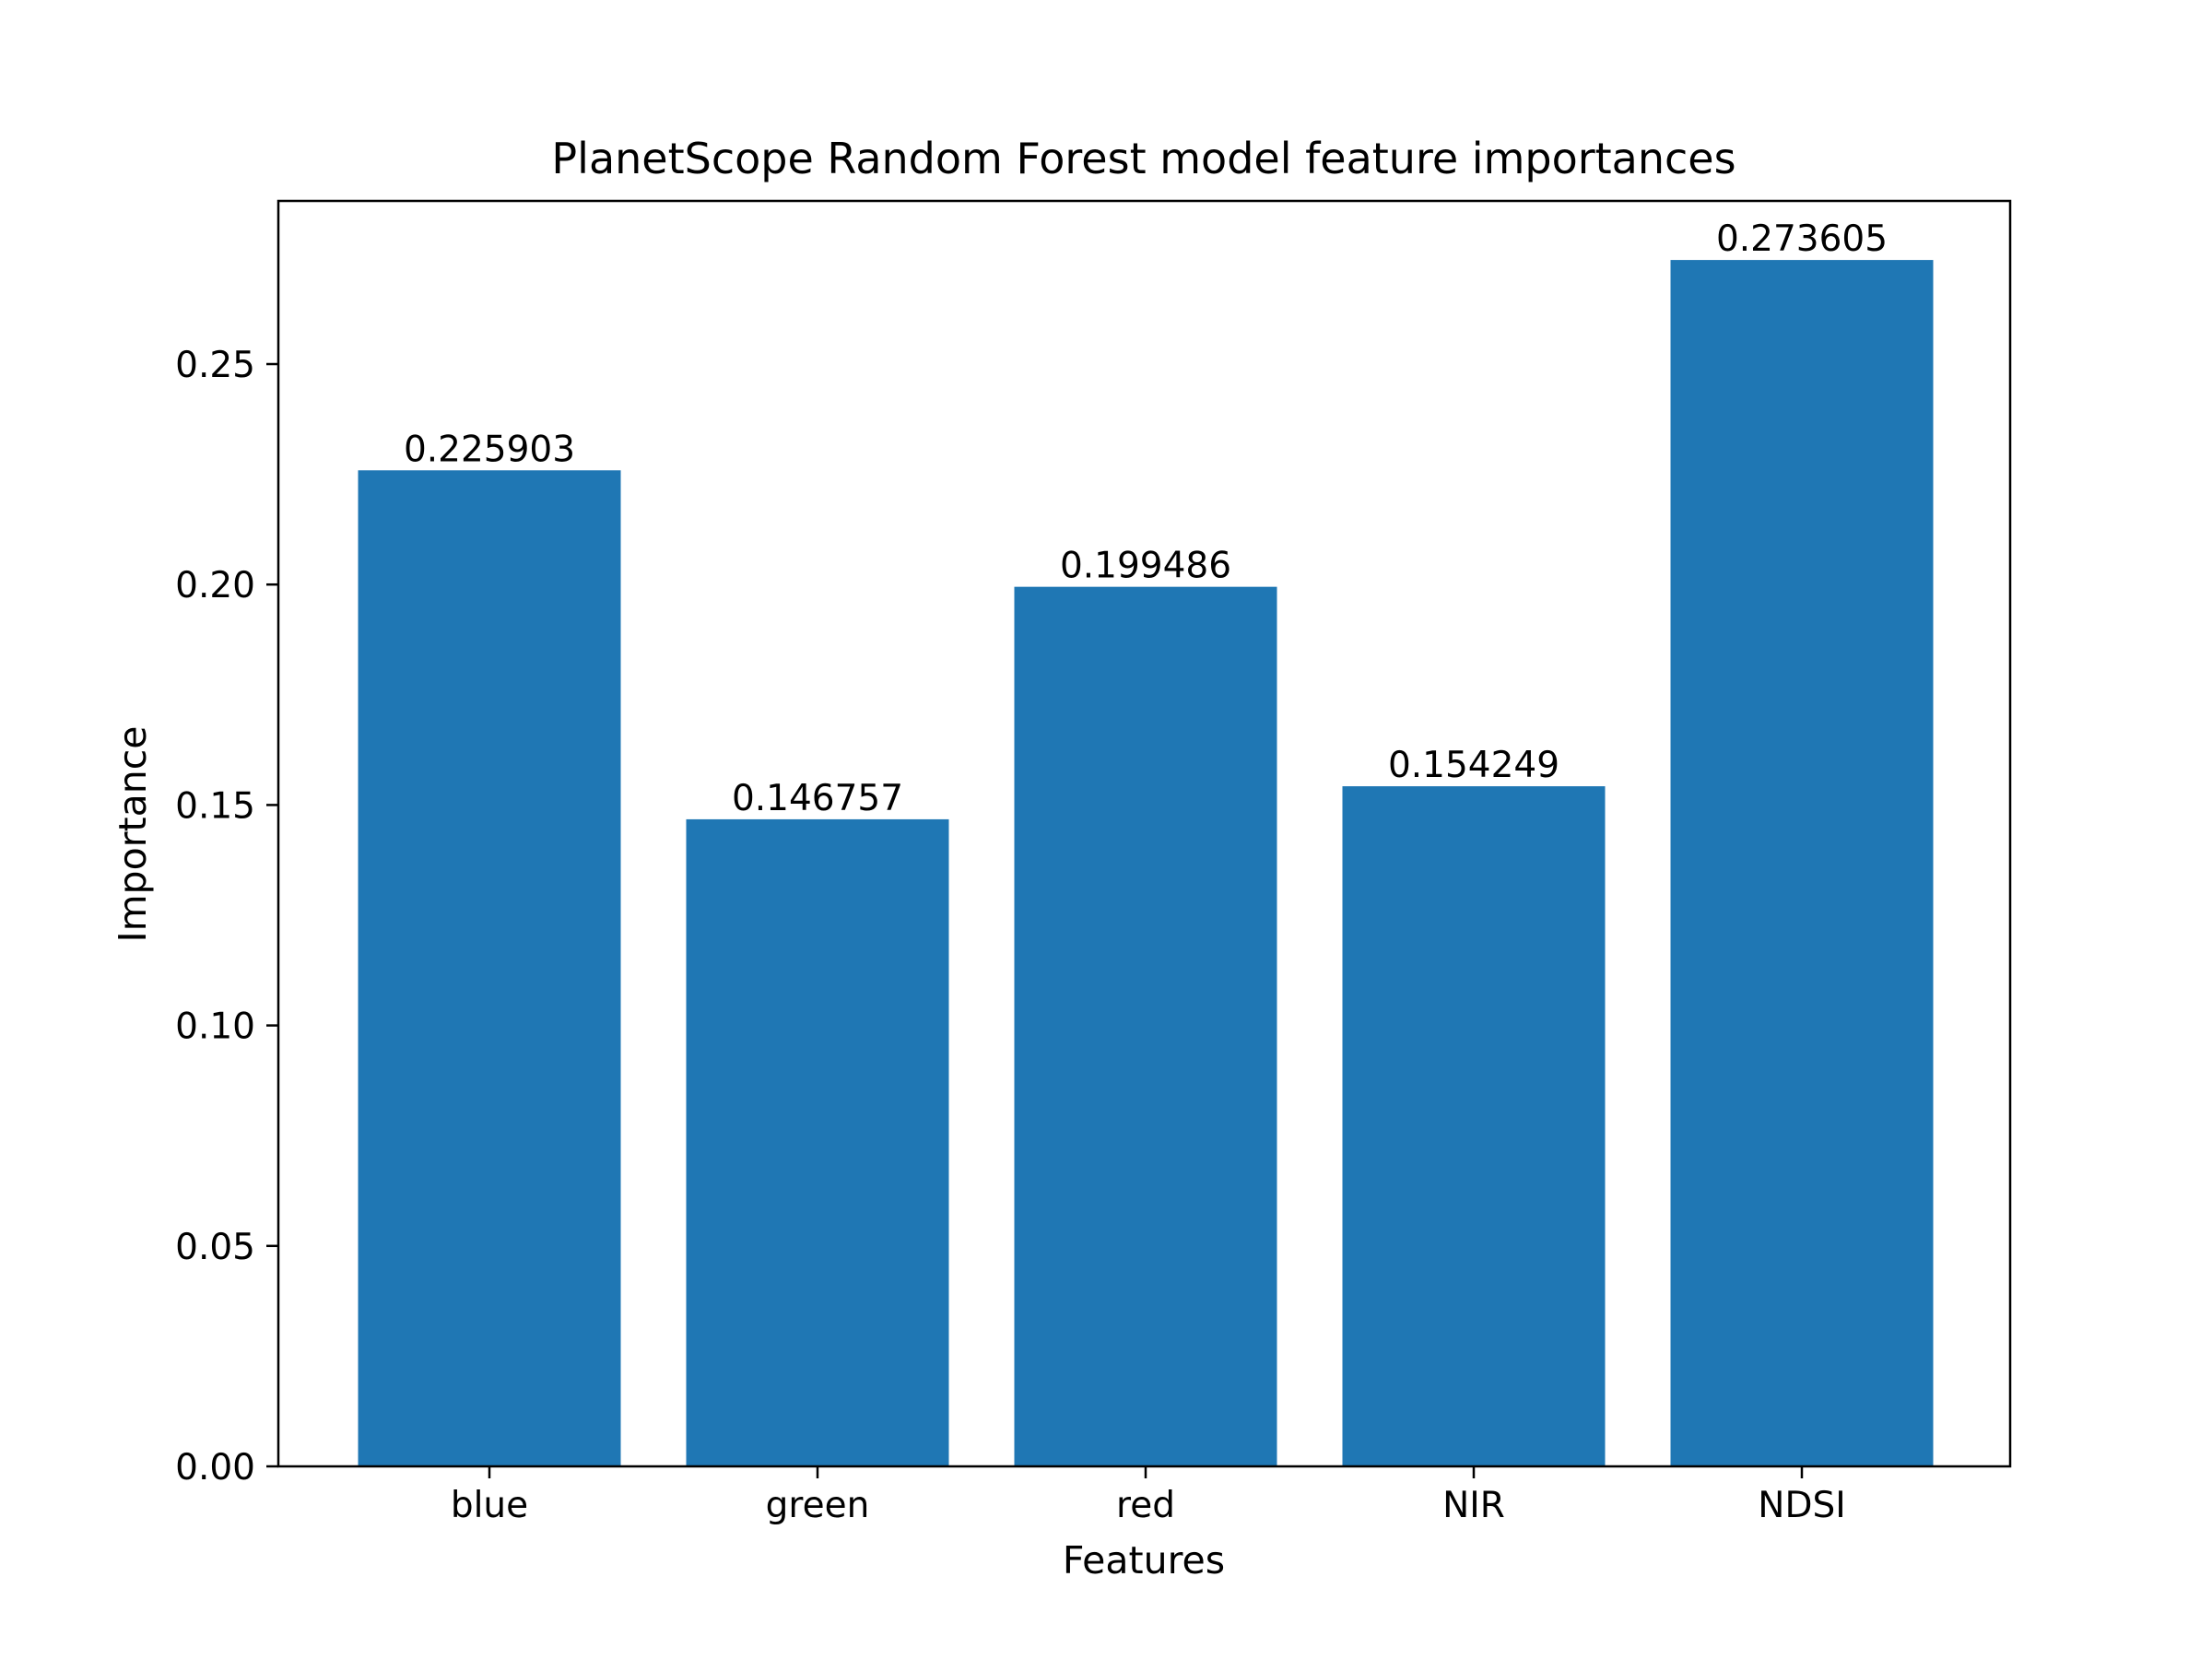 This screenshot has height=1659, width=2212. I want to click on bar-ndsi, so click(1802, 863).